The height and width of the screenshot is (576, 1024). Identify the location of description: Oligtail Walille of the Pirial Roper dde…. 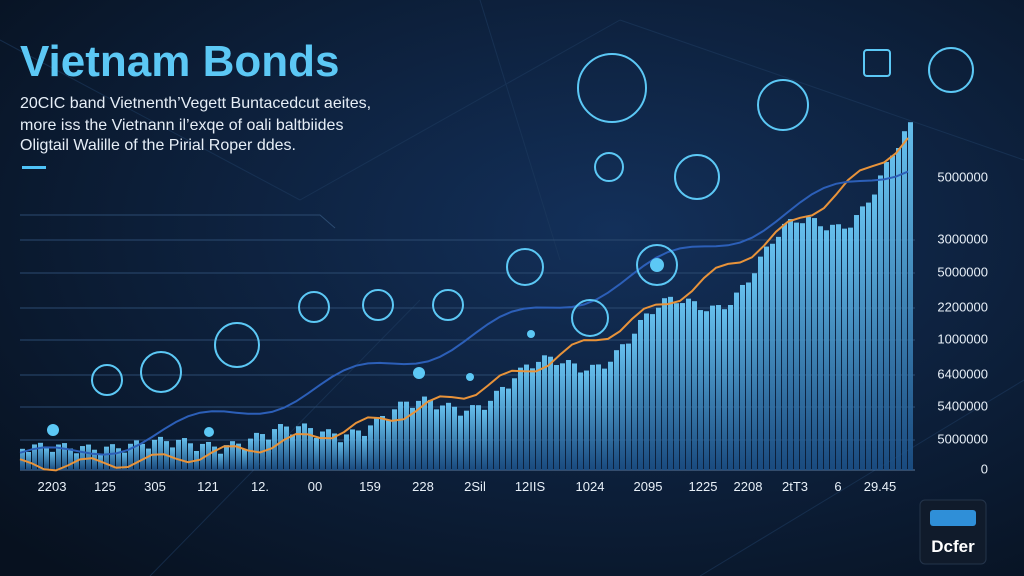
(158, 145).